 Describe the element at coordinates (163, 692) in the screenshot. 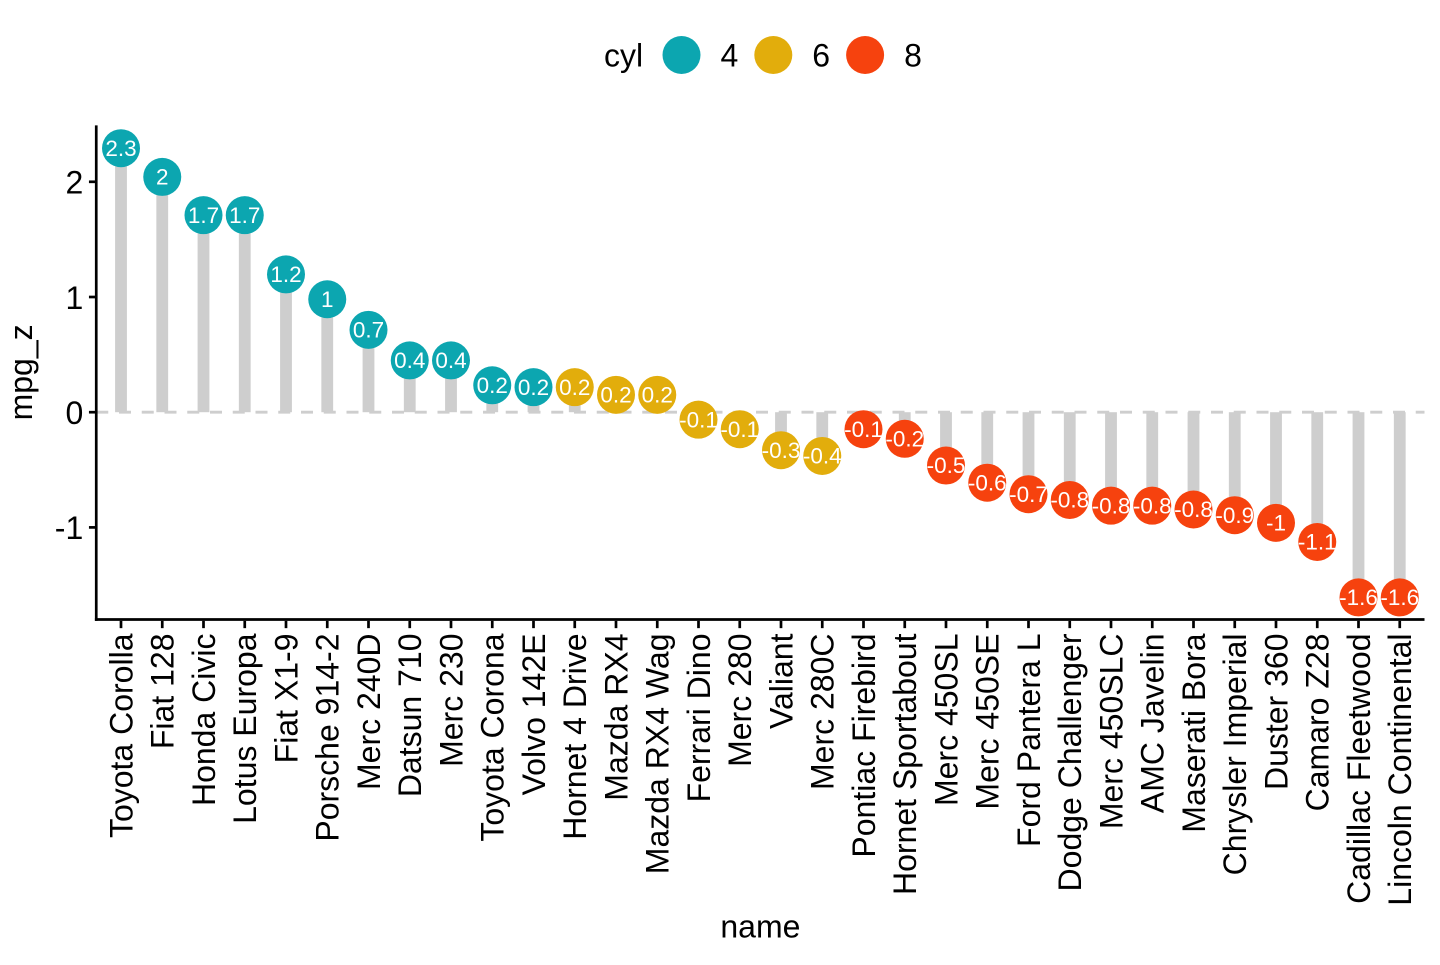

I see `svg-text: Fiat 128` at that location.